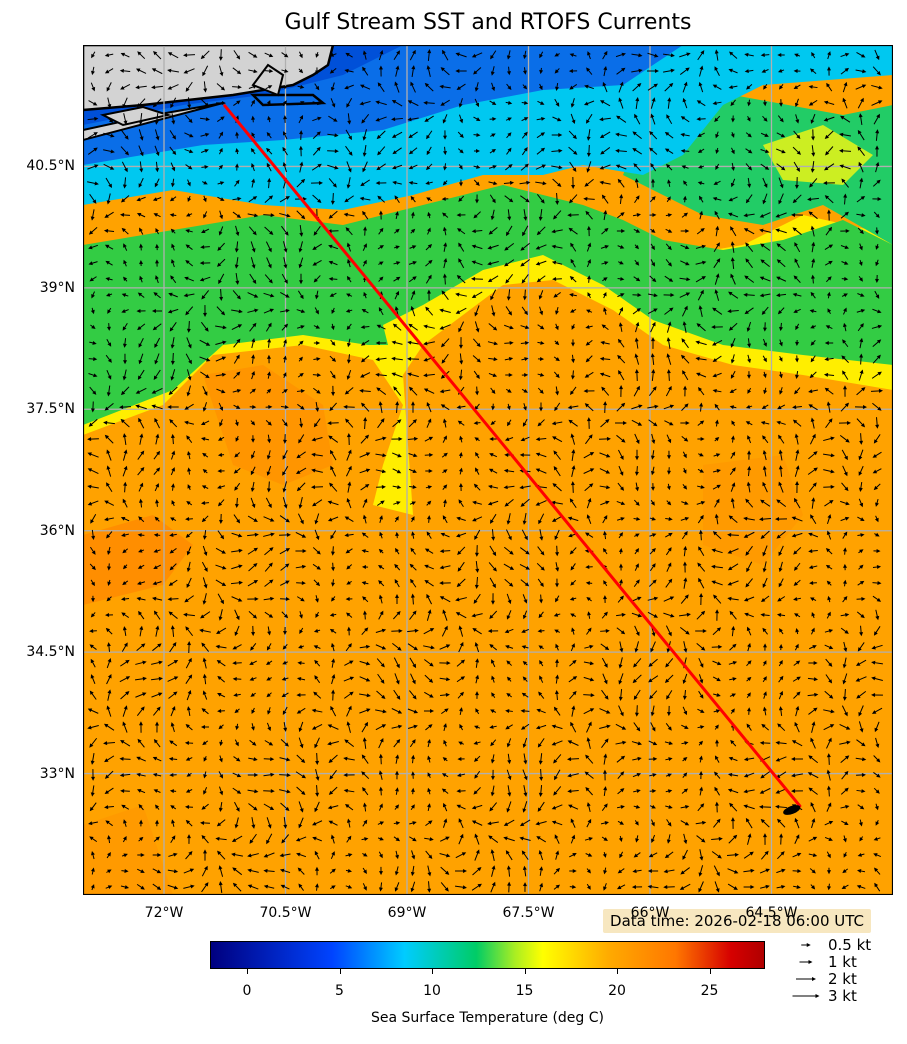 This screenshot has width=907, height=1044. What do you see at coordinates (268, 80) in the screenshot?
I see `land-island` at bounding box center [268, 80].